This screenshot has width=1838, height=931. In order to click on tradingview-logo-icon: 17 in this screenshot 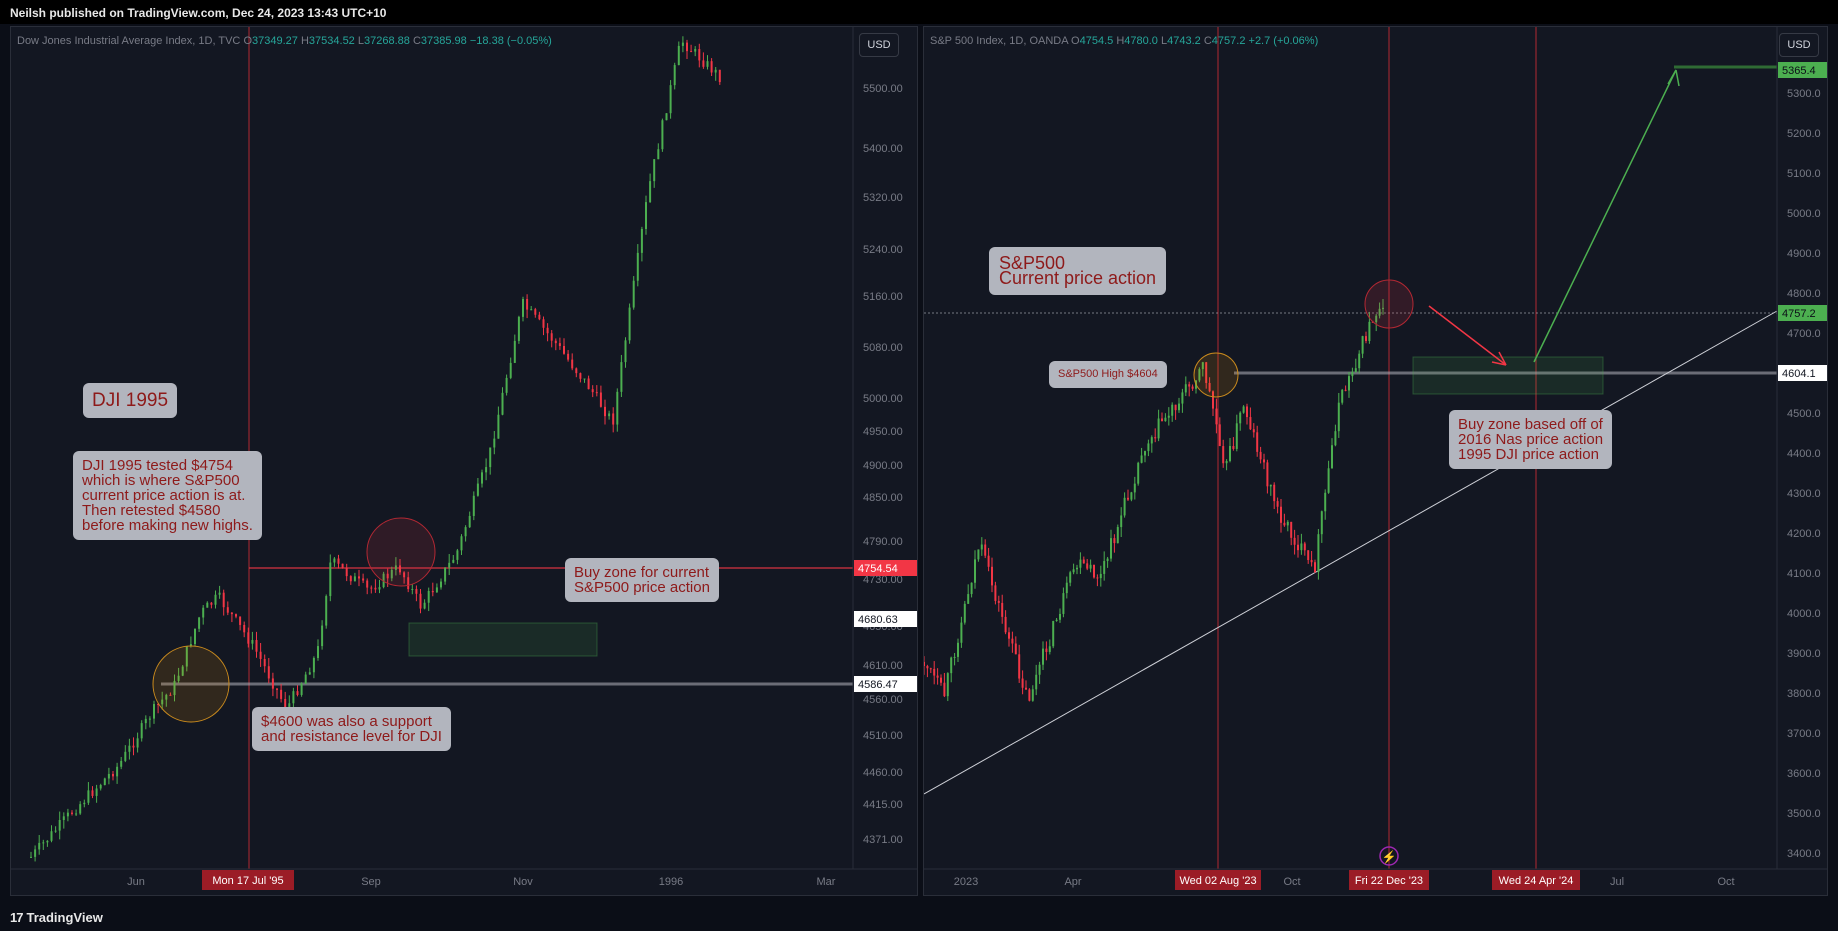, I will do `click(17, 917)`.